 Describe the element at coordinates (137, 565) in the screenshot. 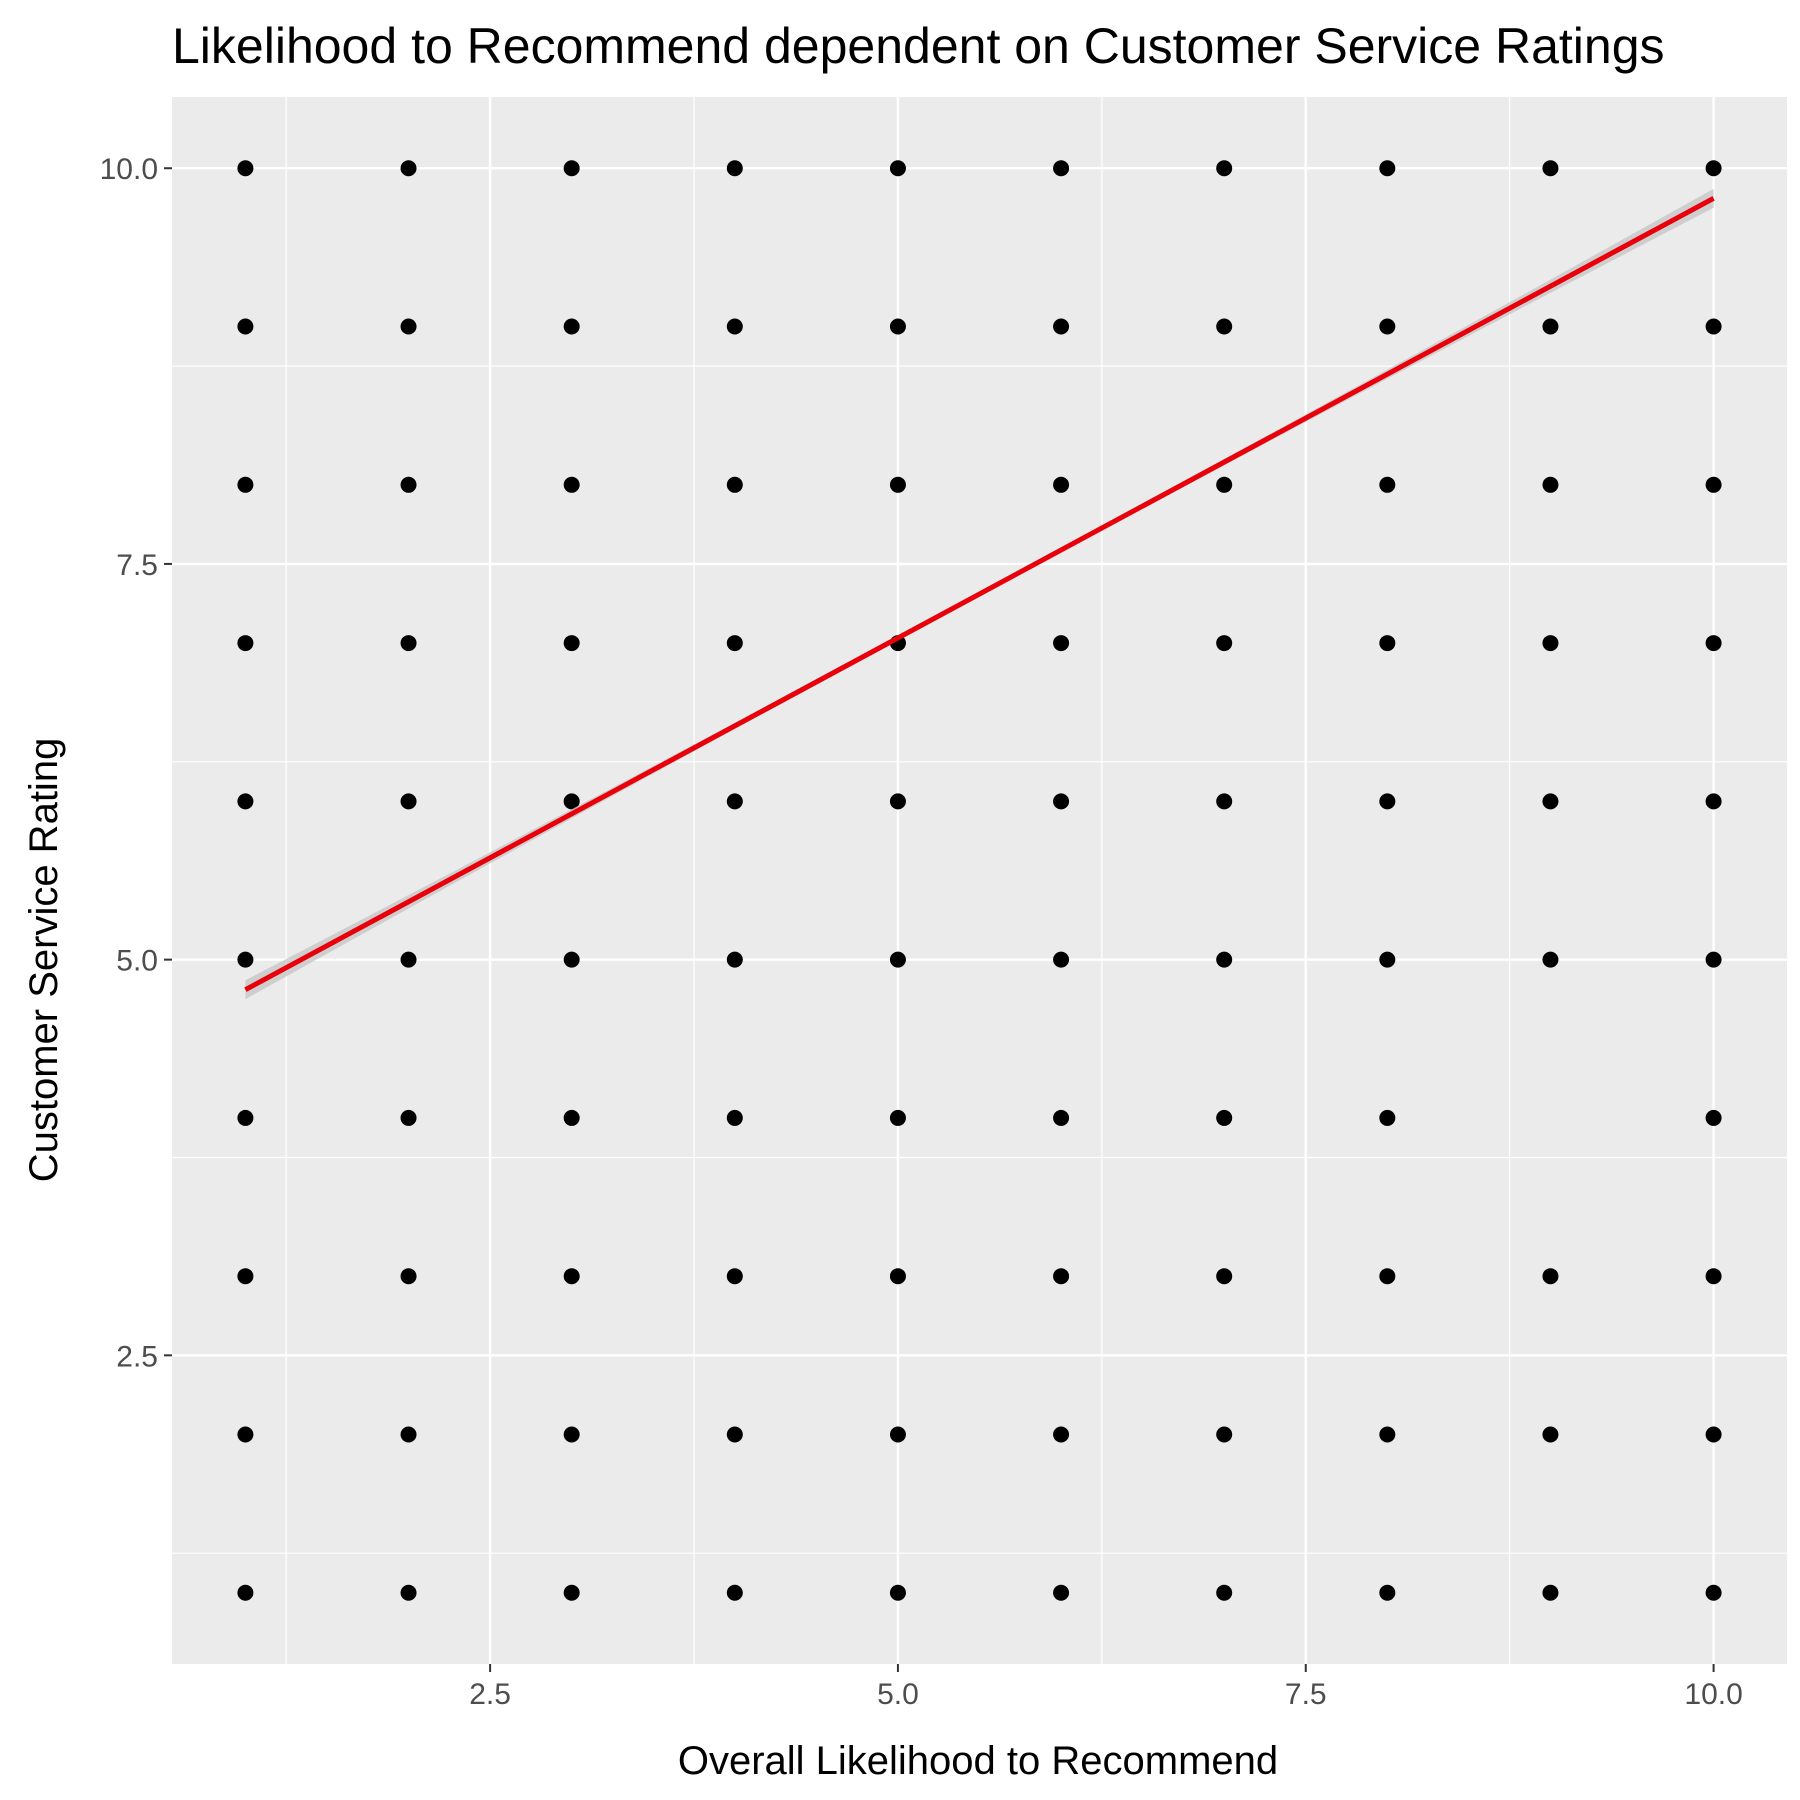

I see `y-tick-label: 7.5` at that location.